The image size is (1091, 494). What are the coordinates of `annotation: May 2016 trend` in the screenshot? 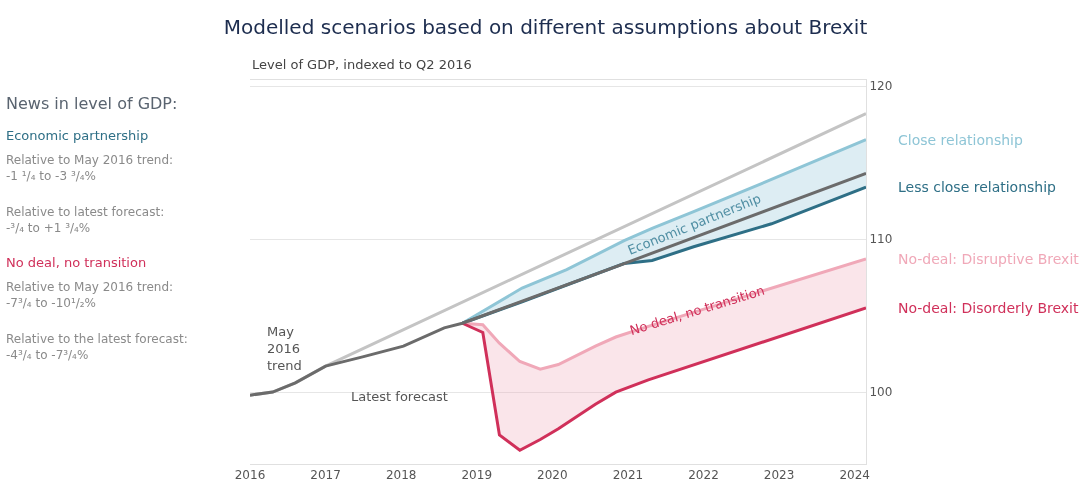 It's located at (284, 348).